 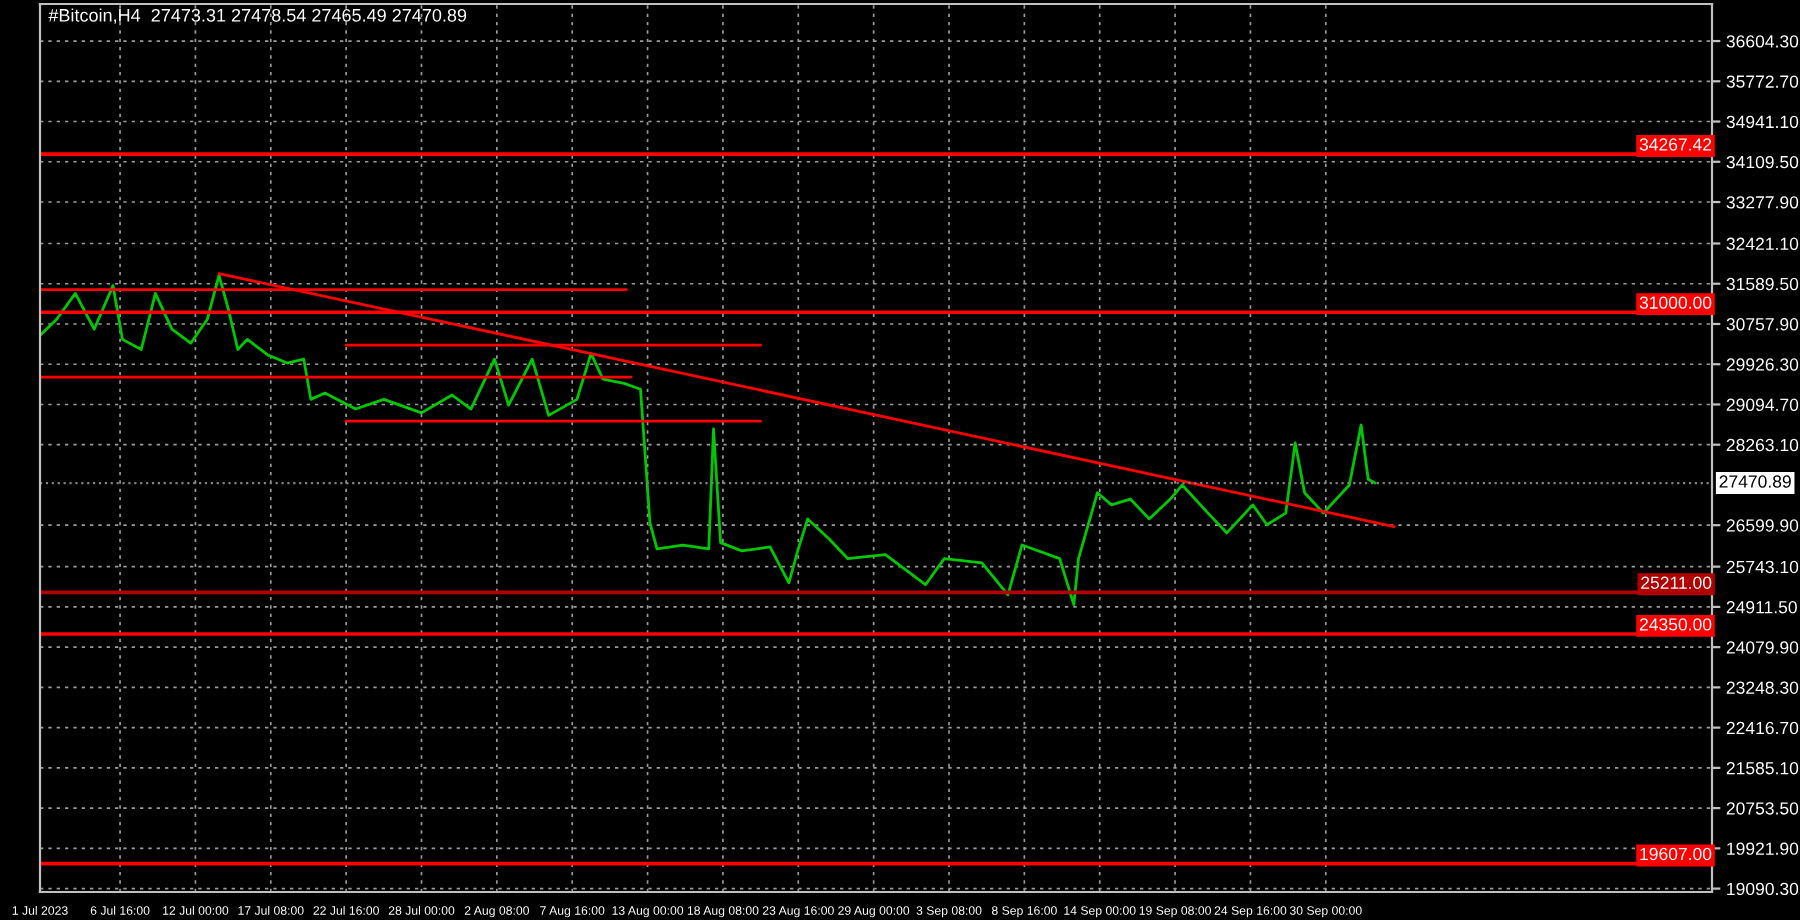 What do you see at coordinates (1675, 624) in the screenshot?
I see `ref-line-label: 24350.00` at bounding box center [1675, 624].